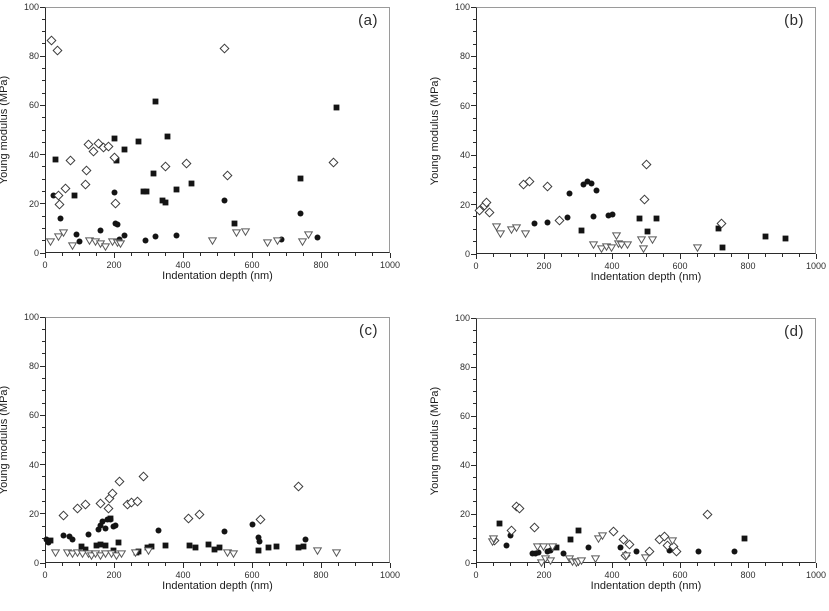 Image resolution: width=829 pixels, height=611 pixels. What do you see at coordinates (464, 56) in the screenshot?
I see `y-tick-label: 80` at bounding box center [464, 56].